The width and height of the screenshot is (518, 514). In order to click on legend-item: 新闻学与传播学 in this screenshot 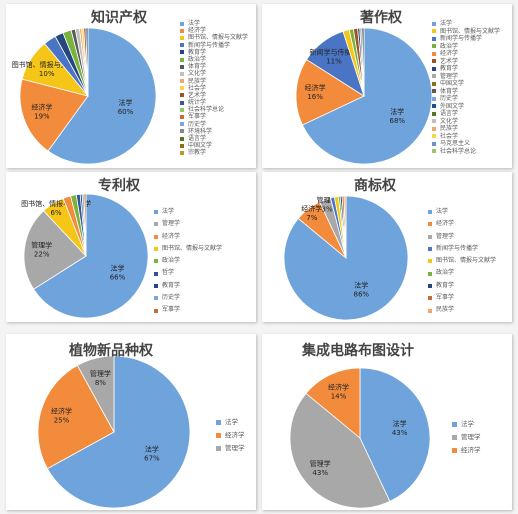, I will do `click(466, 39)`.